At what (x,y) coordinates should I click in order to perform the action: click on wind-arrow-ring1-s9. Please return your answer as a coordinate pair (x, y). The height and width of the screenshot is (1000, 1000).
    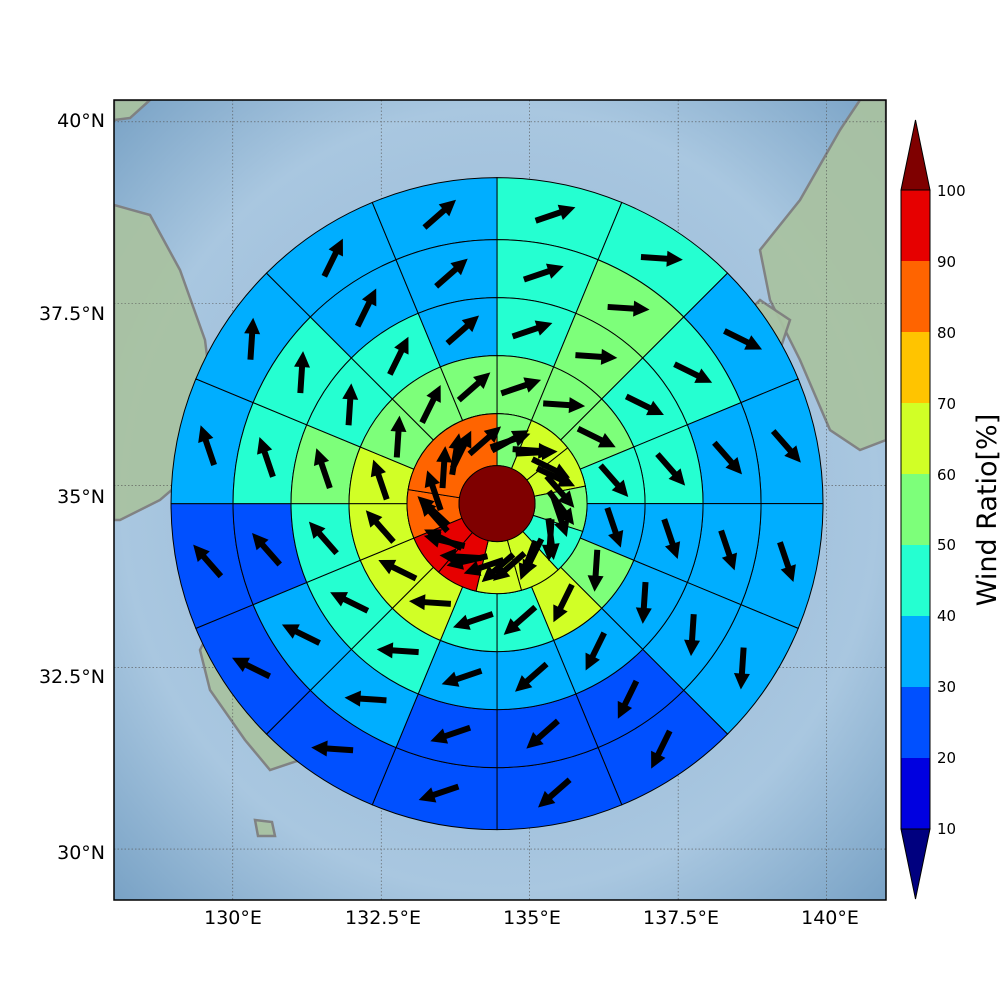
    Looking at the image, I should click on (365, 698).